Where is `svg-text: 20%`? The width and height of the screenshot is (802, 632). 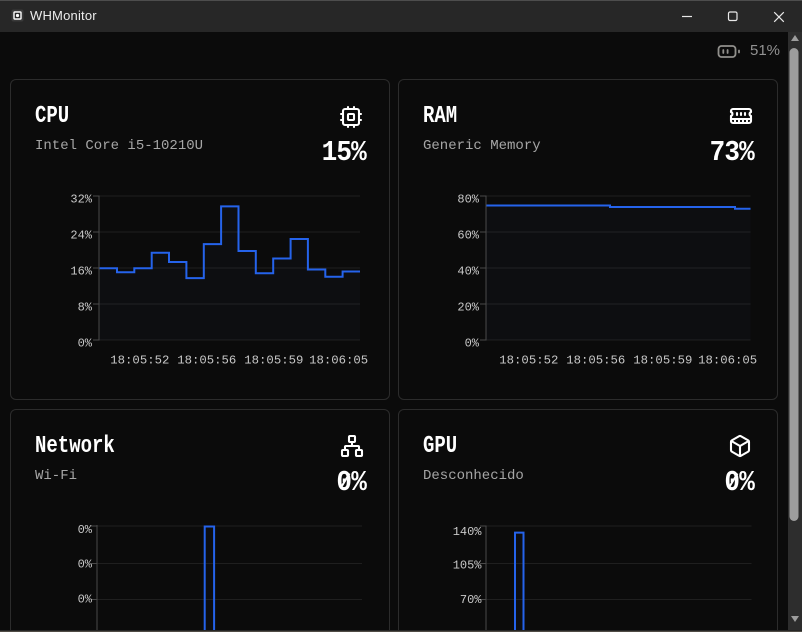
svg-text: 20% is located at coordinates (468, 308).